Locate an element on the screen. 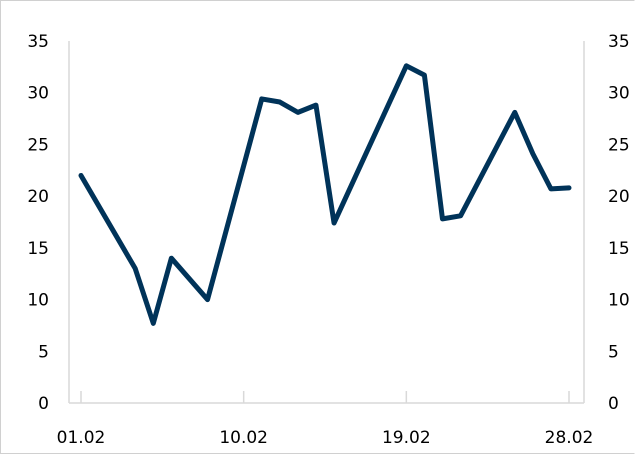 Image resolution: width=635 pixels, height=455 pixels. left-y-tick-label: 10 is located at coordinates (38, 301).